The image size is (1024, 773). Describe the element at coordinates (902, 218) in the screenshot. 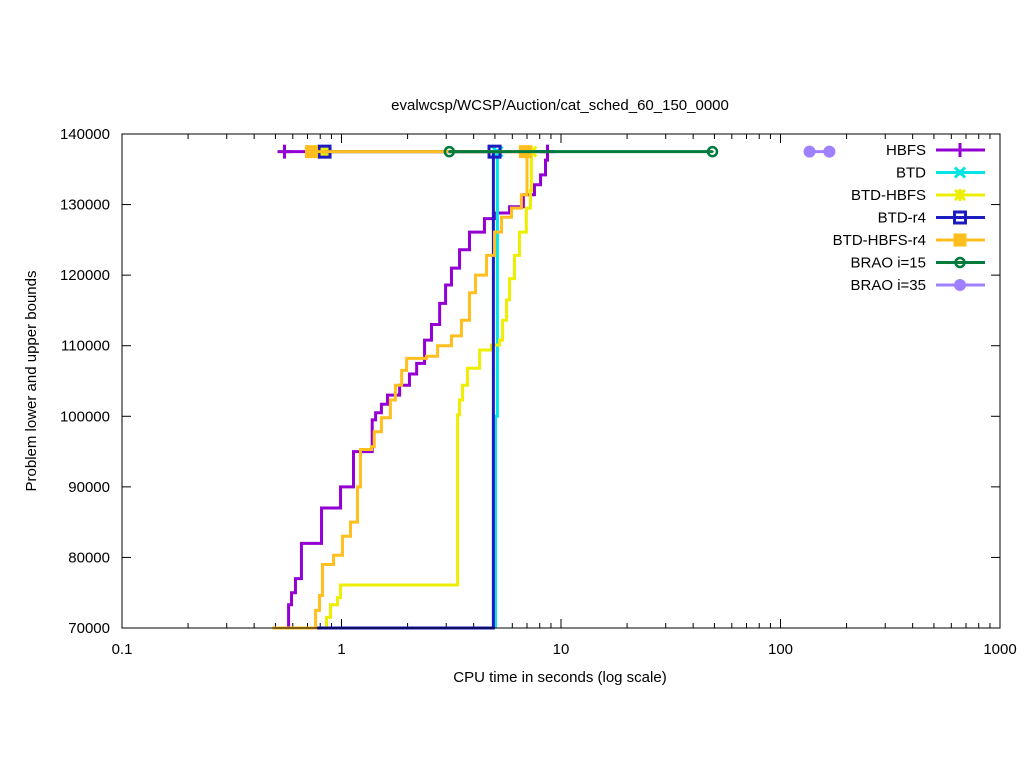

I see `legend-label: BTD-r4` at that location.